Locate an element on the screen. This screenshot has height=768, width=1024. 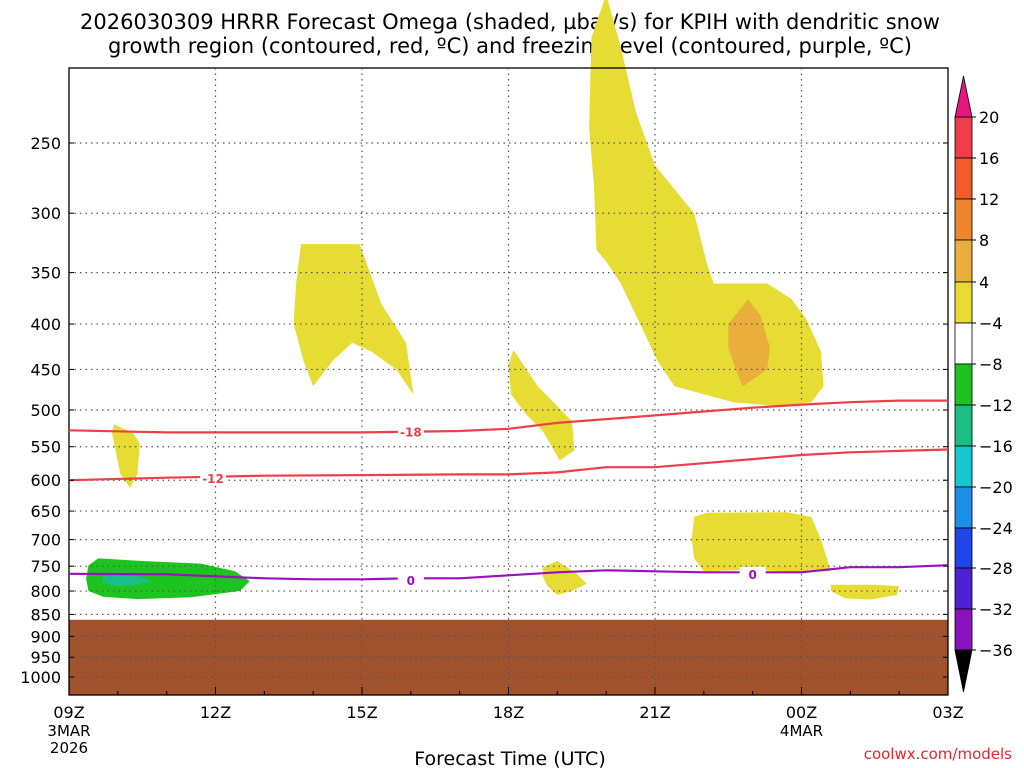
y-tick-label-850: 850 is located at coordinates (45, 614).